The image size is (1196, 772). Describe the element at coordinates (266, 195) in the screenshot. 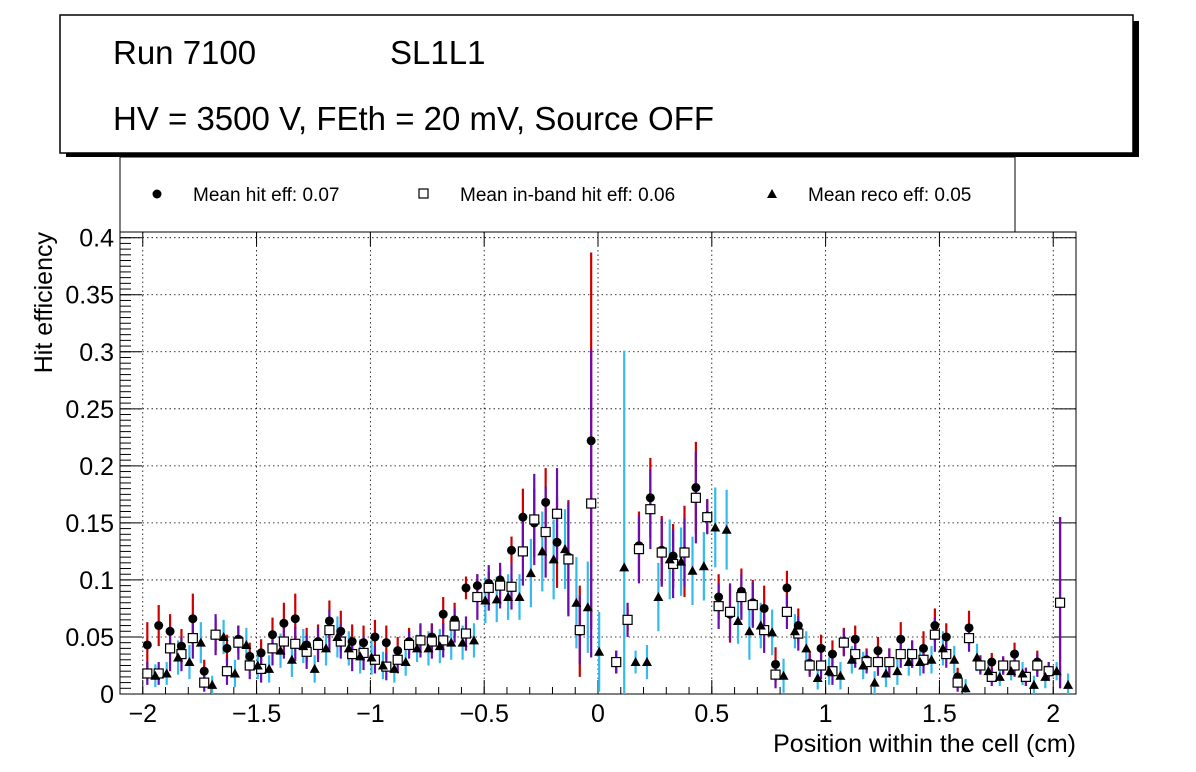

I see `legend-hit-label: Mean hit eff: 0.07` at that location.